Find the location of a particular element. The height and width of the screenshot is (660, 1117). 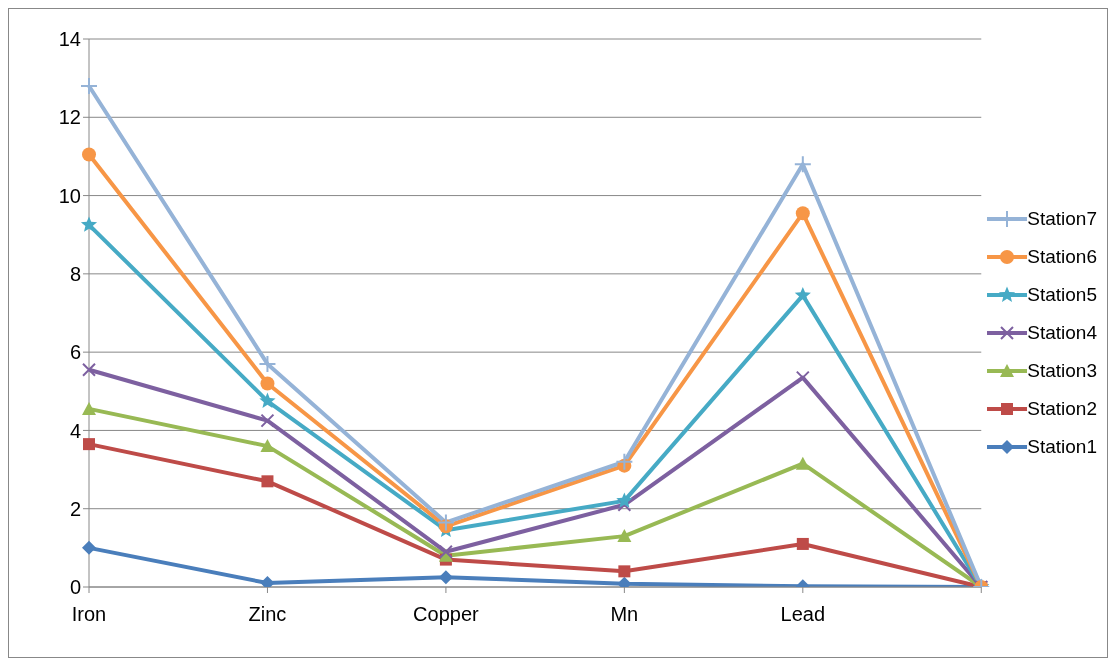

y-tick-label: 0 is located at coordinates (75, 587).